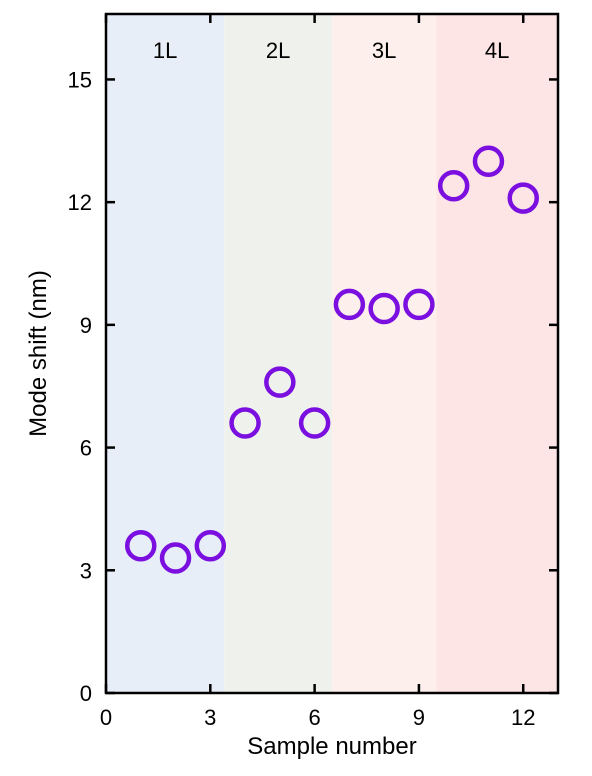 Image resolution: width=592 pixels, height=776 pixels. I want to click on x-tick-label: 12, so click(523, 717).